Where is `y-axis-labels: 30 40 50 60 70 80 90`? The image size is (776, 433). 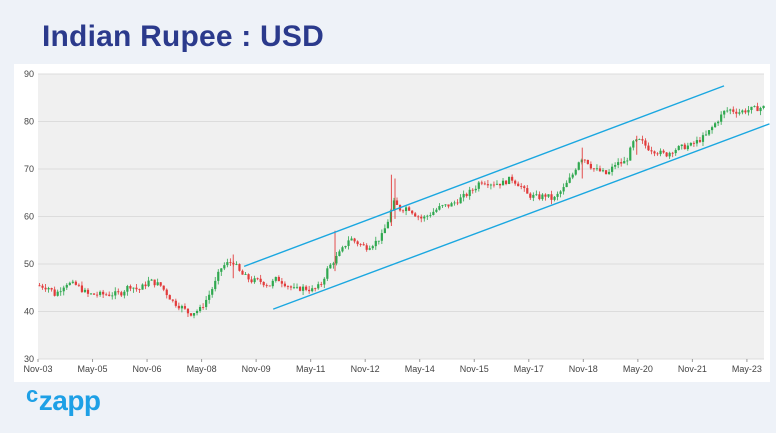 y-axis-labels: 30 40 50 60 70 80 90 is located at coordinates (29, 216).